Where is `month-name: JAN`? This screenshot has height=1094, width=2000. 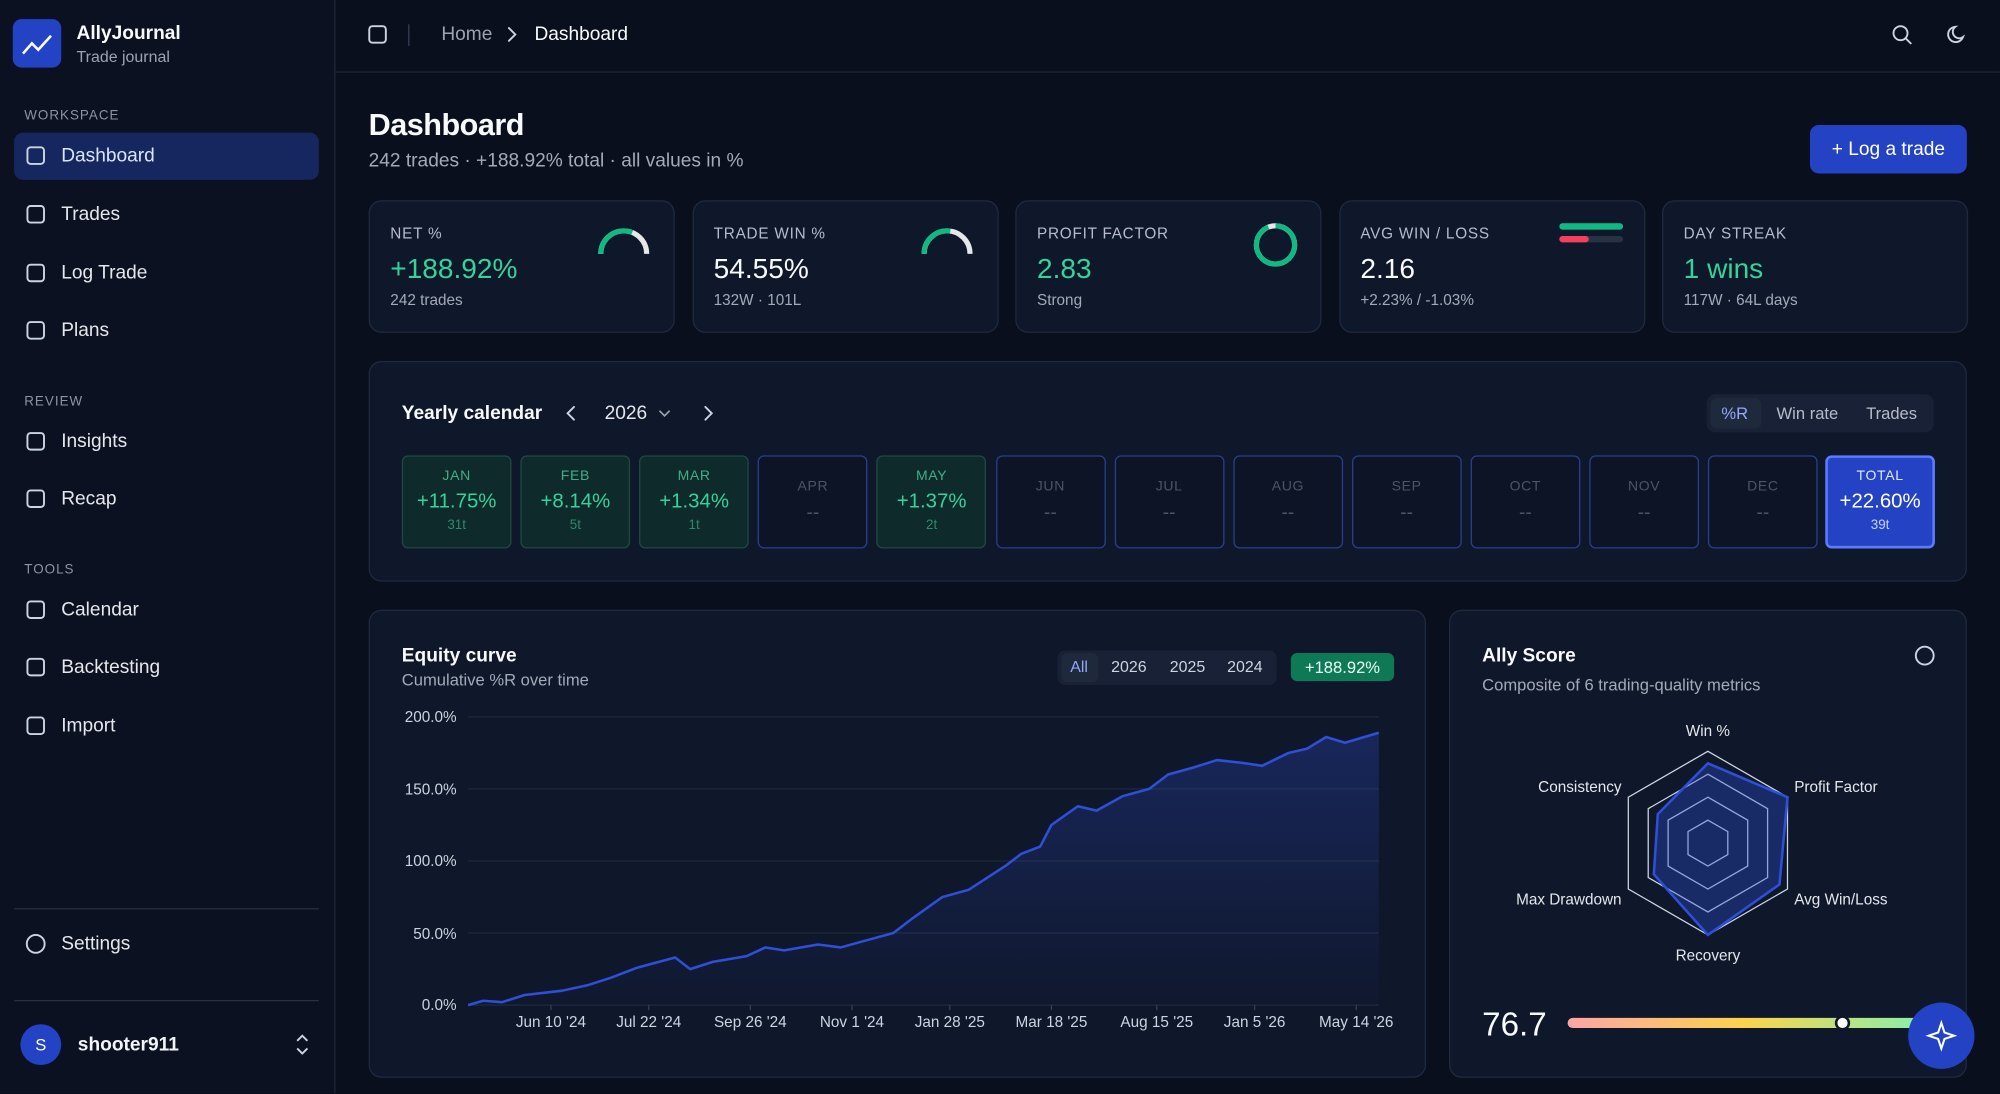
month-name: JAN is located at coordinates (456, 476).